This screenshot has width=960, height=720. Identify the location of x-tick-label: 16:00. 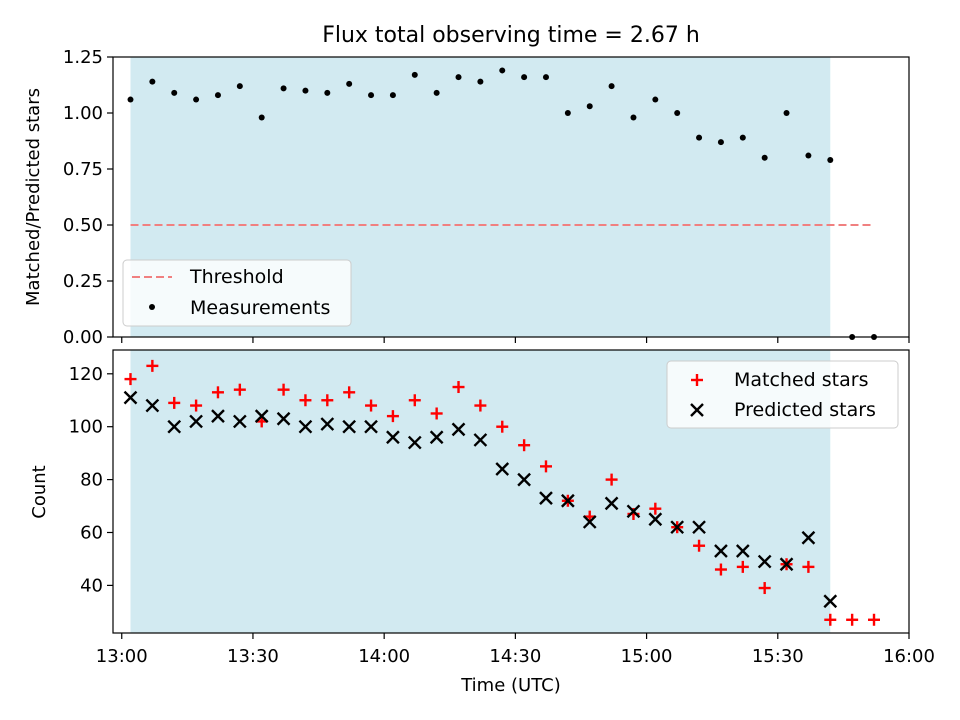
(909, 656).